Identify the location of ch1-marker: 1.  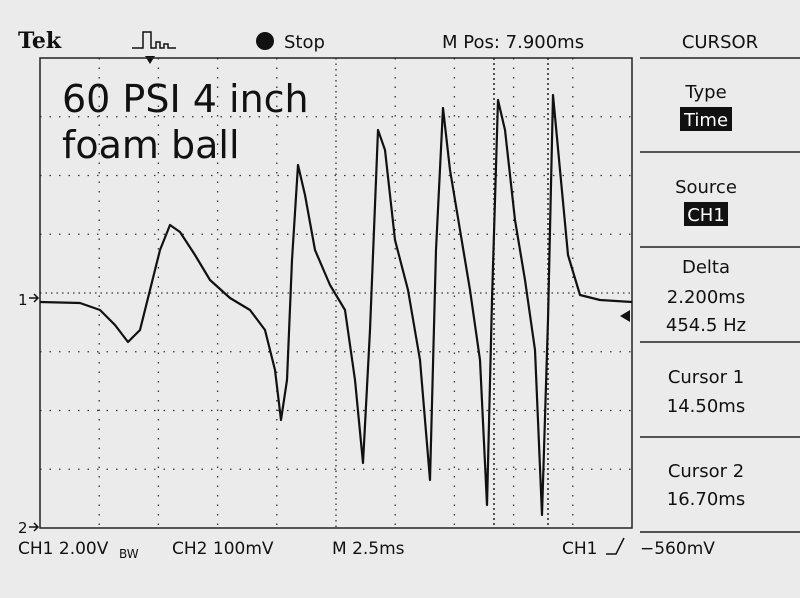
(23, 300).